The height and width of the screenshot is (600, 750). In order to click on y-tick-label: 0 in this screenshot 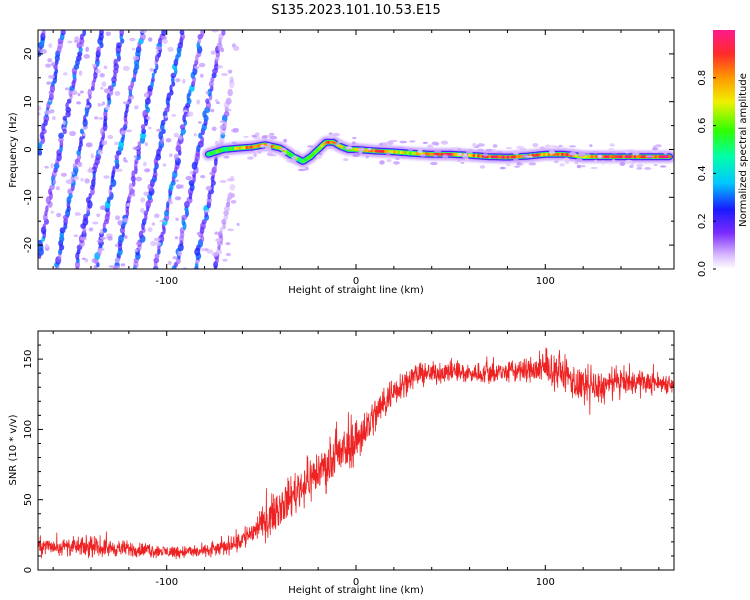, I will do `click(28, 570)`.